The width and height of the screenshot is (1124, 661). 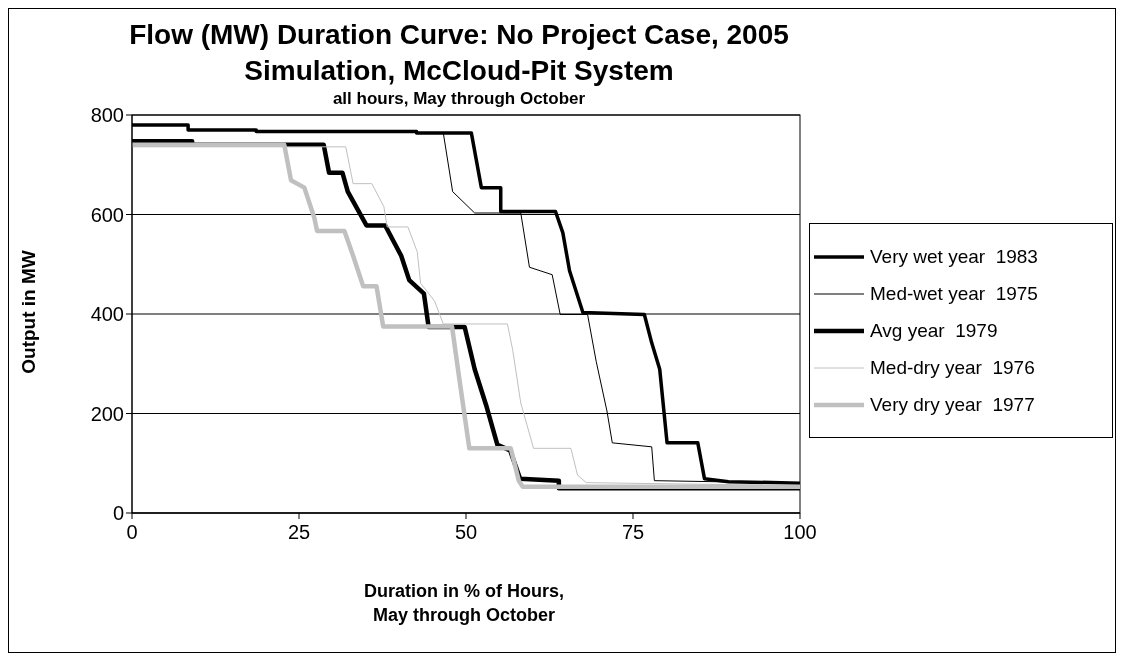 I want to click on y-tick-label: 0, so click(x=118, y=513).